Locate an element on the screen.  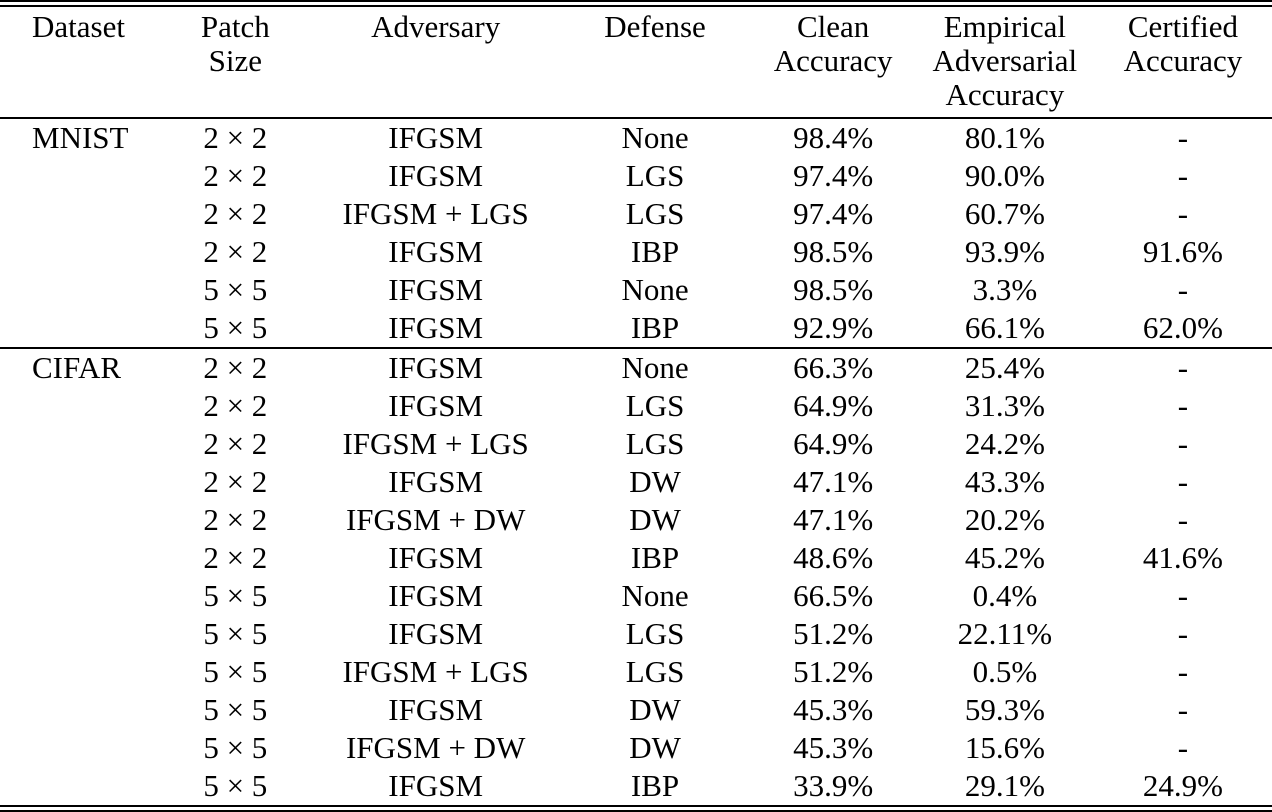
table-row: 5 × 5 IFGSM DW 45.3% 59.3% - is located at coordinates (636, 710).